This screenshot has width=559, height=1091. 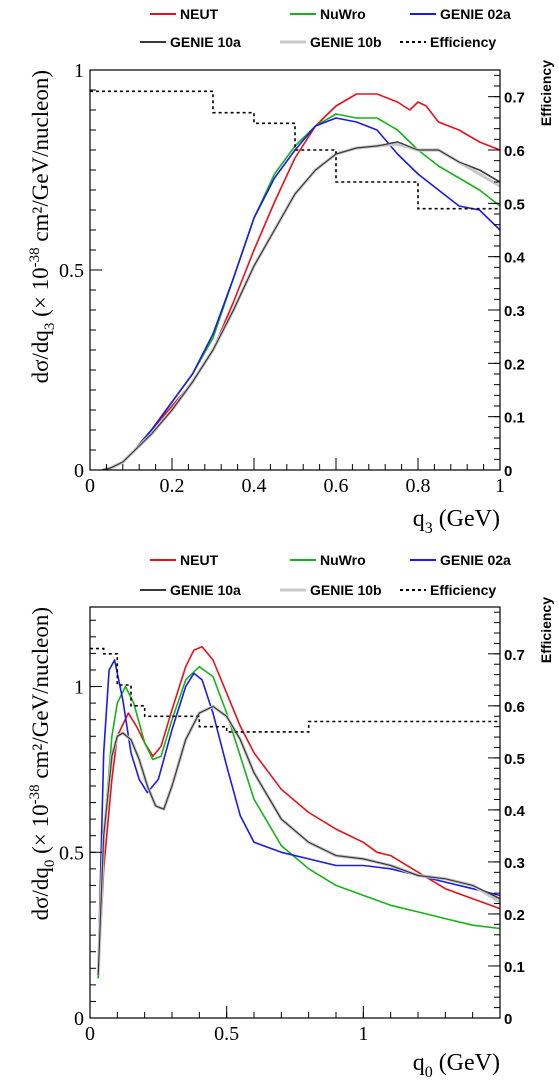 I want to click on y-axis-label-sub: 0, so click(x=50, y=864).